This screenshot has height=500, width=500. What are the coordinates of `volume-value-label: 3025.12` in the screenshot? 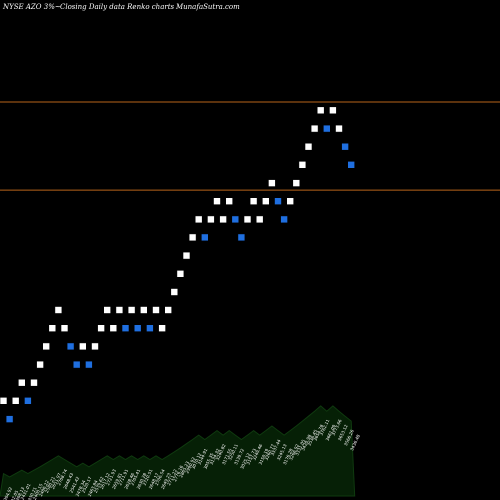 It's located at (245, 461).